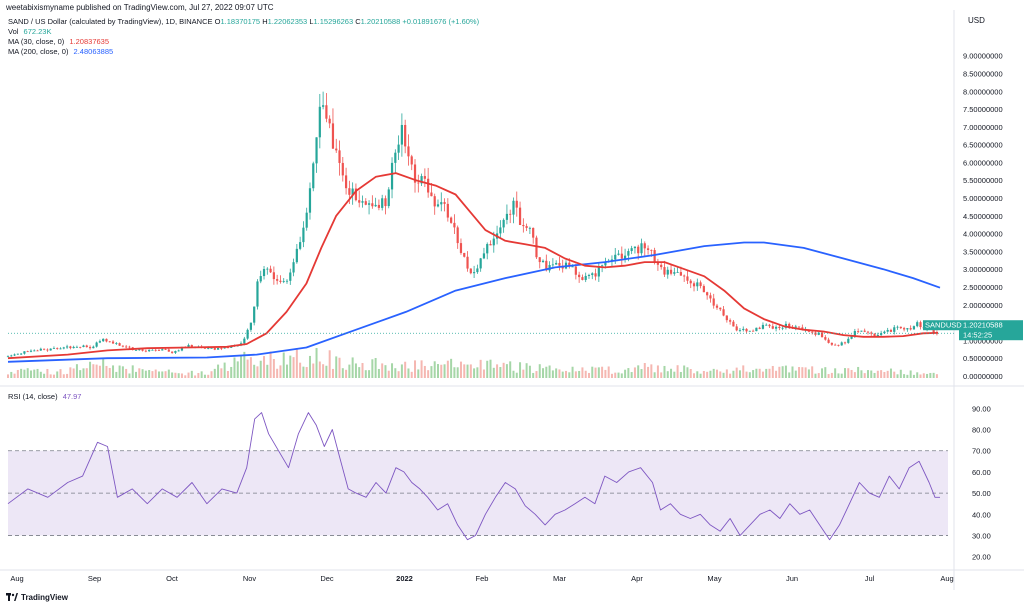 Image resolution: width=1024 pixels, height=607 pixels. What do you see at coordinates (981, 514) in the screenshot?
I see `rsi-tick-label: 40.00` at bounding box center [981, 514].